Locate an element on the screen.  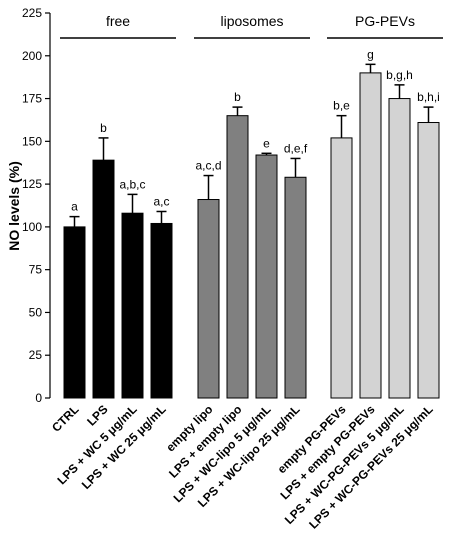
y-tick-label: 225 is located at coordinates (32, 13).